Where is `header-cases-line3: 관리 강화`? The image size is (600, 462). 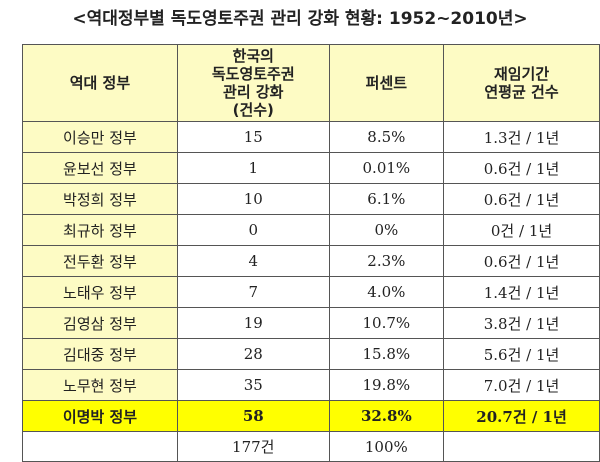 header-cases-line3: 관리 강화 is located at coordinates (253, 92).